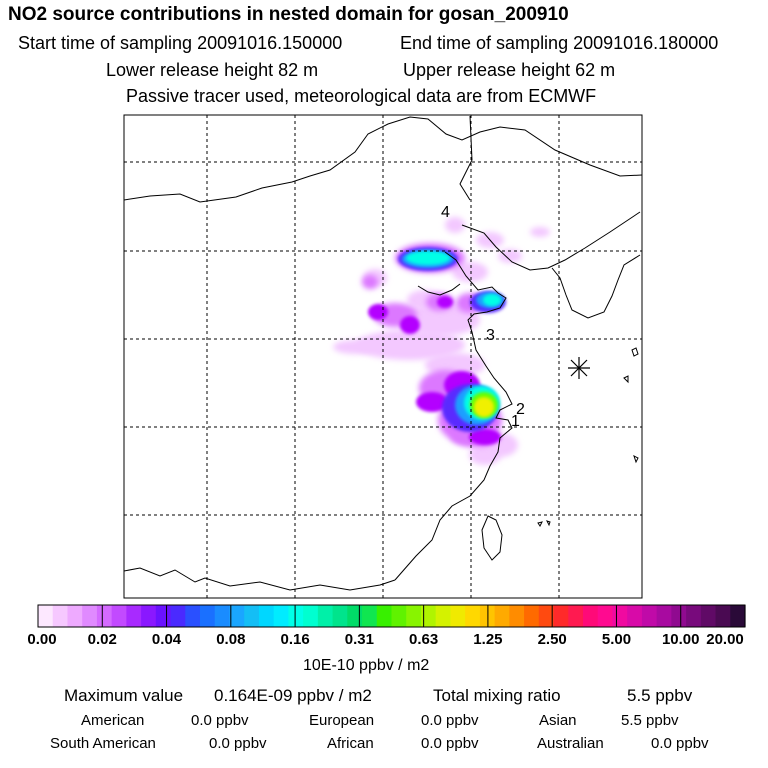  I want to click on colorbar-tick-label: 0.08, so click(231, 639).